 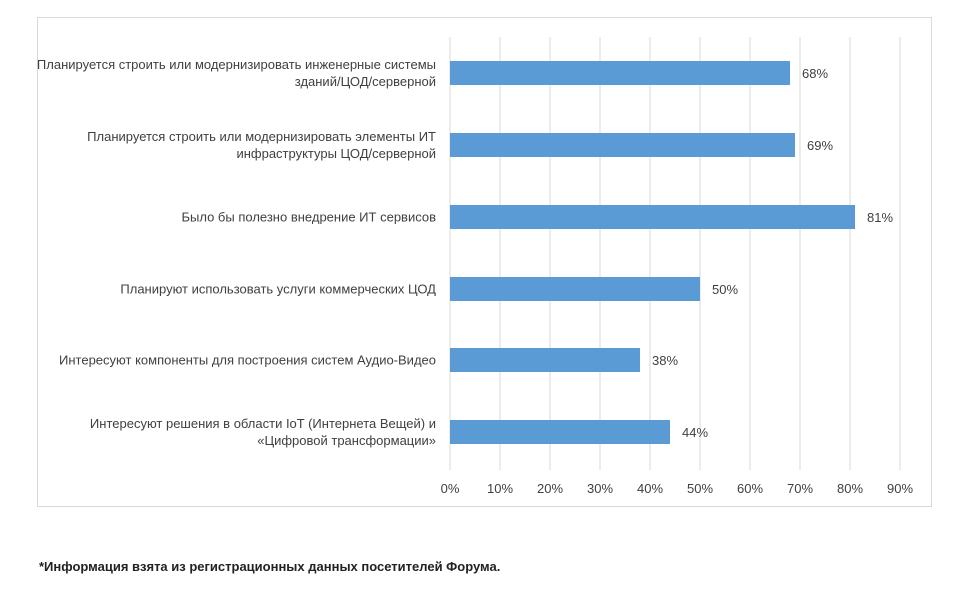 I want to click on data-label: 68%, so click(x=815, y=73).